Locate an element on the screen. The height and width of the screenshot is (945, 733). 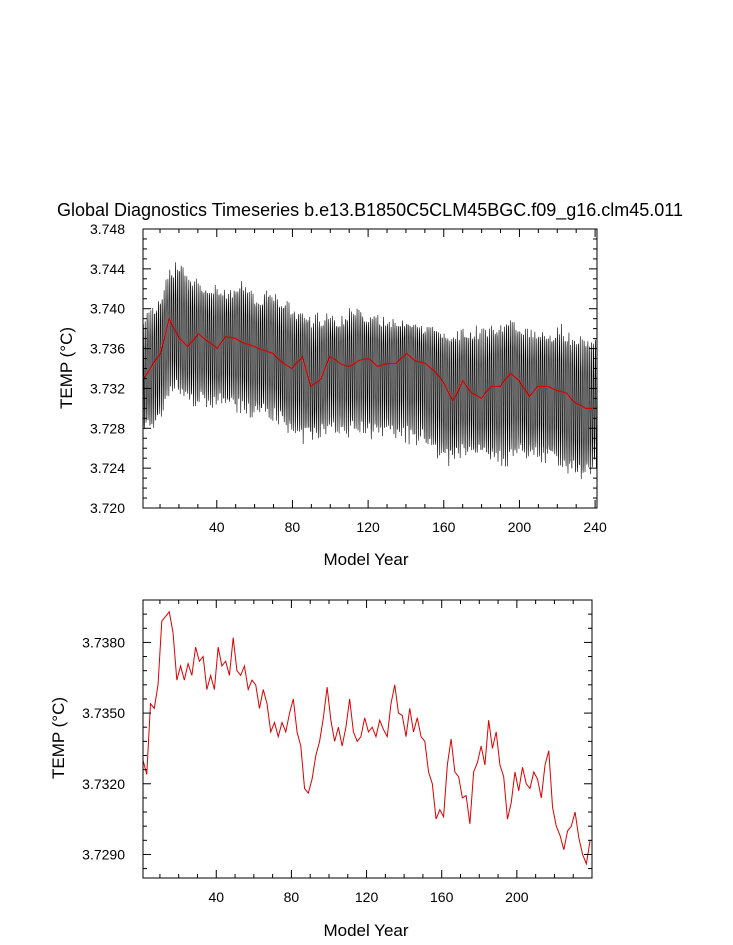
x-axis-label-bottom: Model Year is located at coordinates (365, 930).